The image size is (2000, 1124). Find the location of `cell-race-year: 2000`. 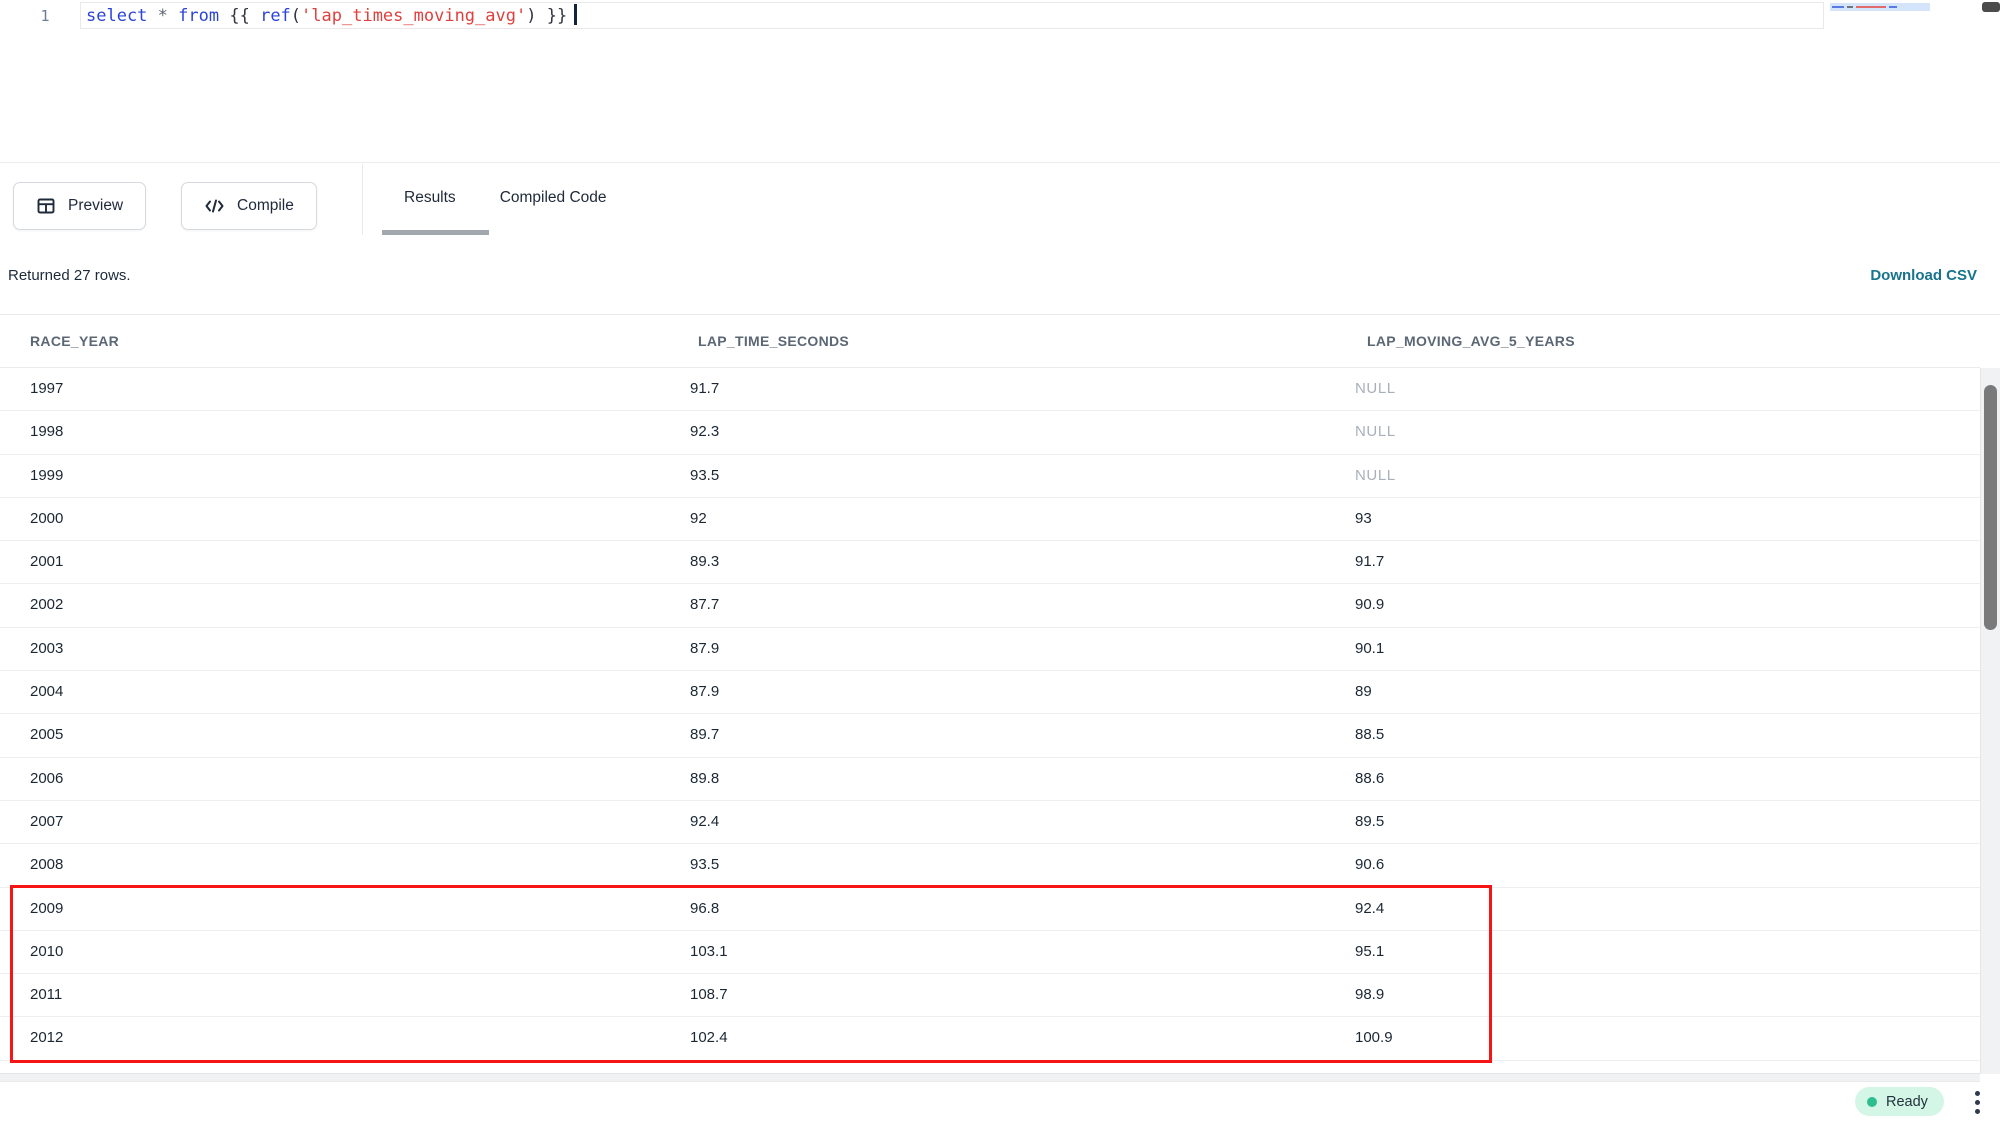

cell-race-year: 2000 is located at coordinates (47, 518).